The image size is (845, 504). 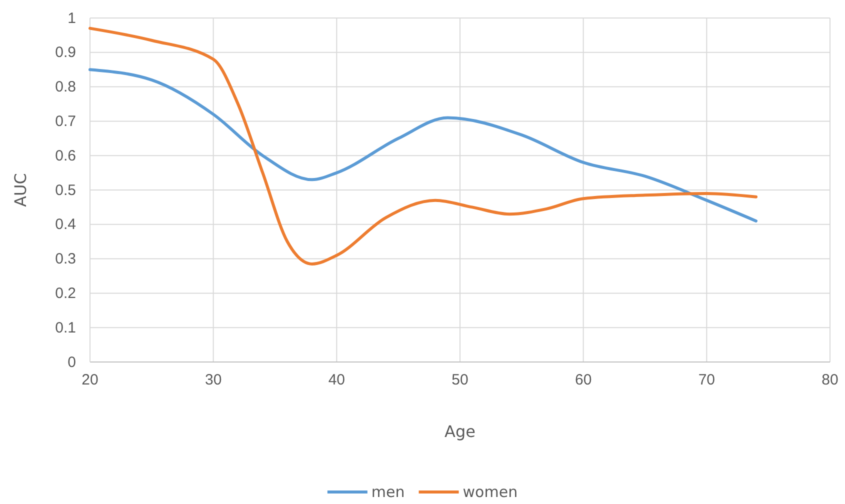 I want to click on x-tick-label: 30, so click(x=213, y=380).